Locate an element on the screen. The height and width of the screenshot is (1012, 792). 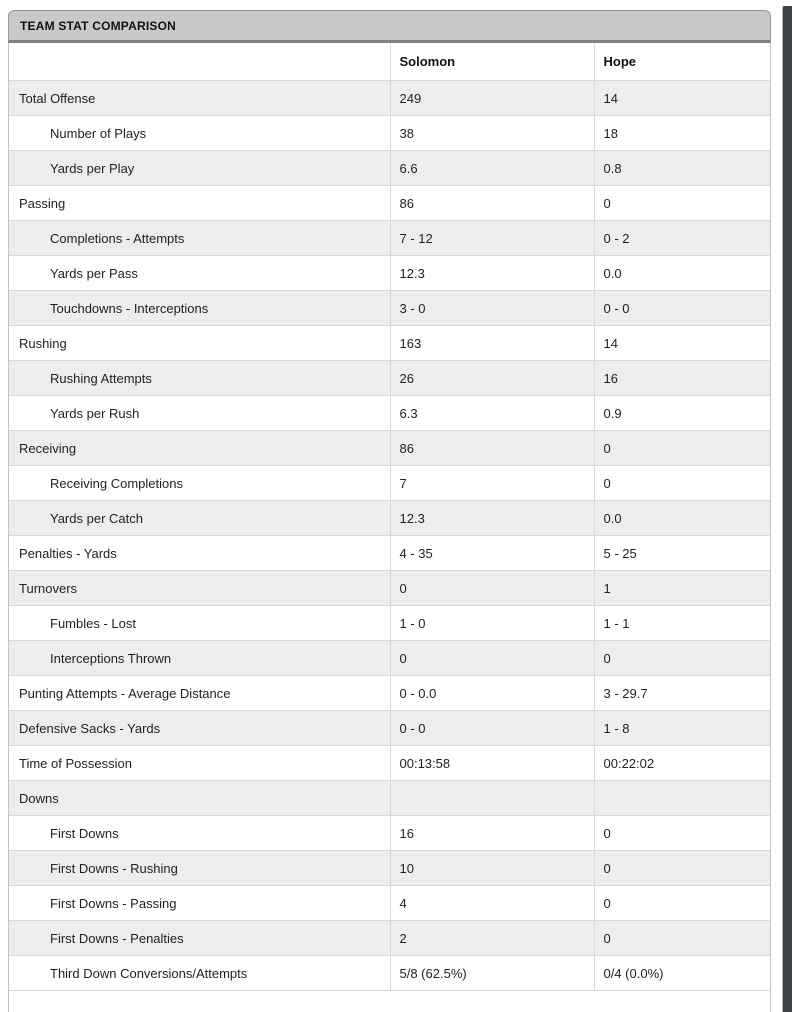
column-header-row: Solomon Hope is located at coordinates (389, 62).